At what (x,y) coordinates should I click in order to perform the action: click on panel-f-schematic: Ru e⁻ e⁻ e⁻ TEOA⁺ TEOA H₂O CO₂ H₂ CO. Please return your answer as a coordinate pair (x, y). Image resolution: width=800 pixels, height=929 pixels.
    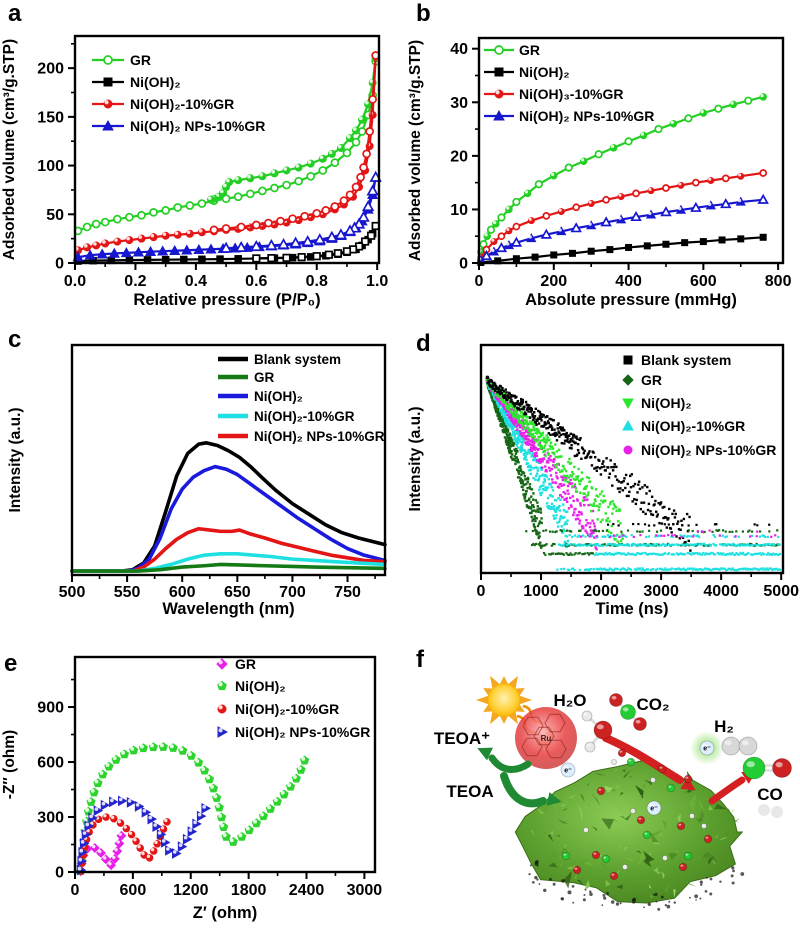
    Looking at the image, I should click on (613, 793).